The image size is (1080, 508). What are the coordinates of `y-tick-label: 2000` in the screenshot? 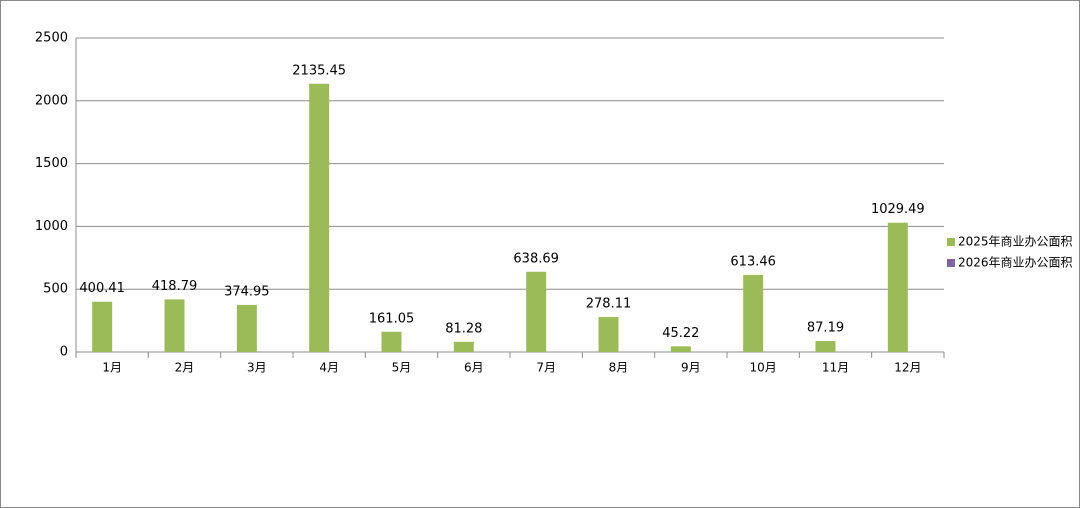 It's located at (51, 100).